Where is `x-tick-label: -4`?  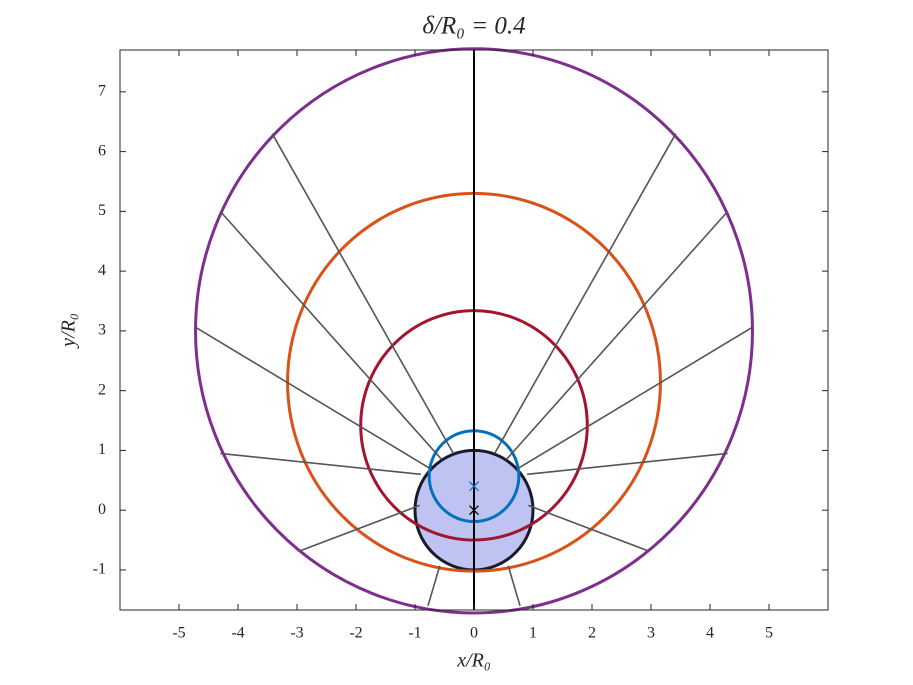 x-tick-label: -4 is located at coordinates (237, 633).